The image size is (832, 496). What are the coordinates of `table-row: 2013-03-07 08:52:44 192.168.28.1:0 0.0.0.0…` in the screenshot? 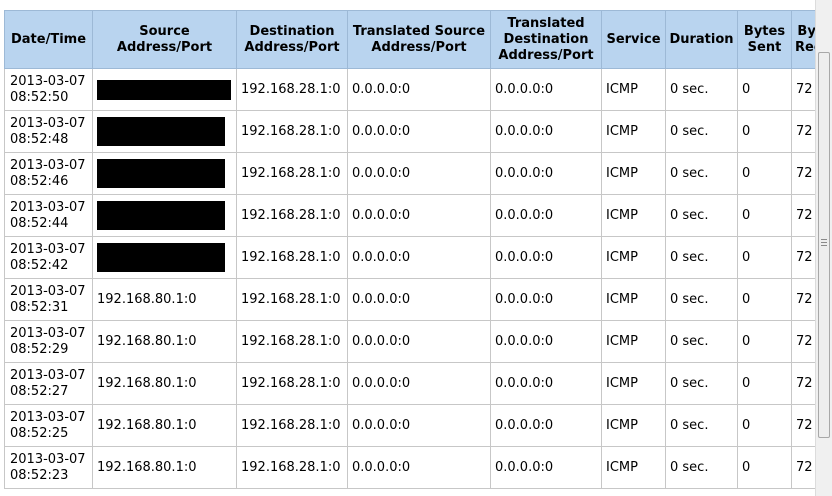 It's located at (409, 215).